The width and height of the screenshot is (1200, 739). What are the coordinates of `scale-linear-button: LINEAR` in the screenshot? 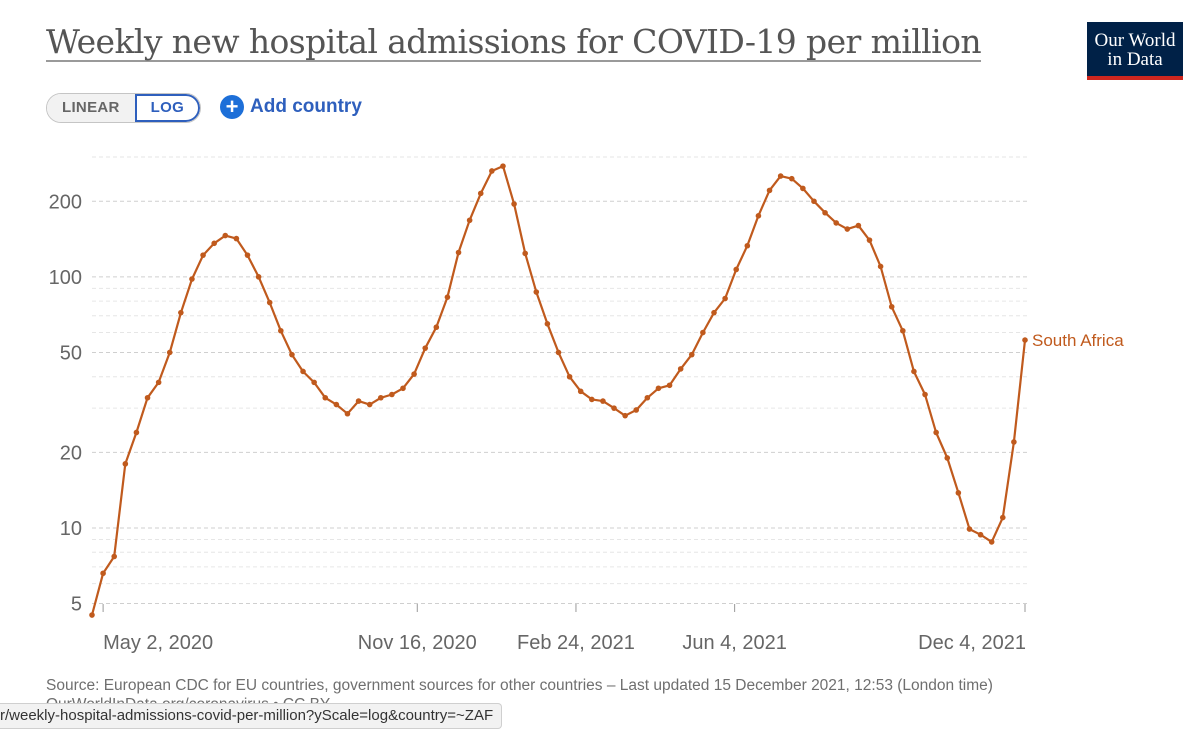 It's located at (91, 108).